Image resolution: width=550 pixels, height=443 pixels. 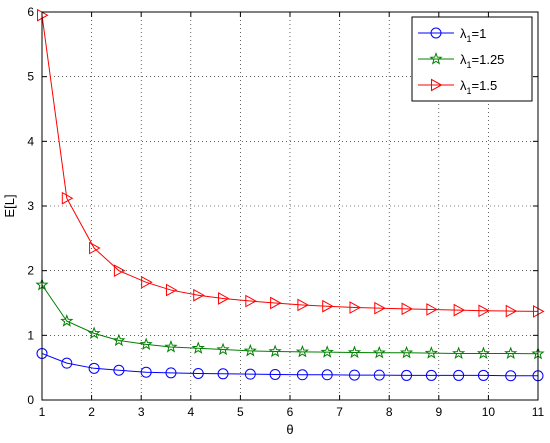 What do you see at coordinates (30, 335) in the screenshot?
I see `y-tick-label: 1` at bounding box center [30, 335].